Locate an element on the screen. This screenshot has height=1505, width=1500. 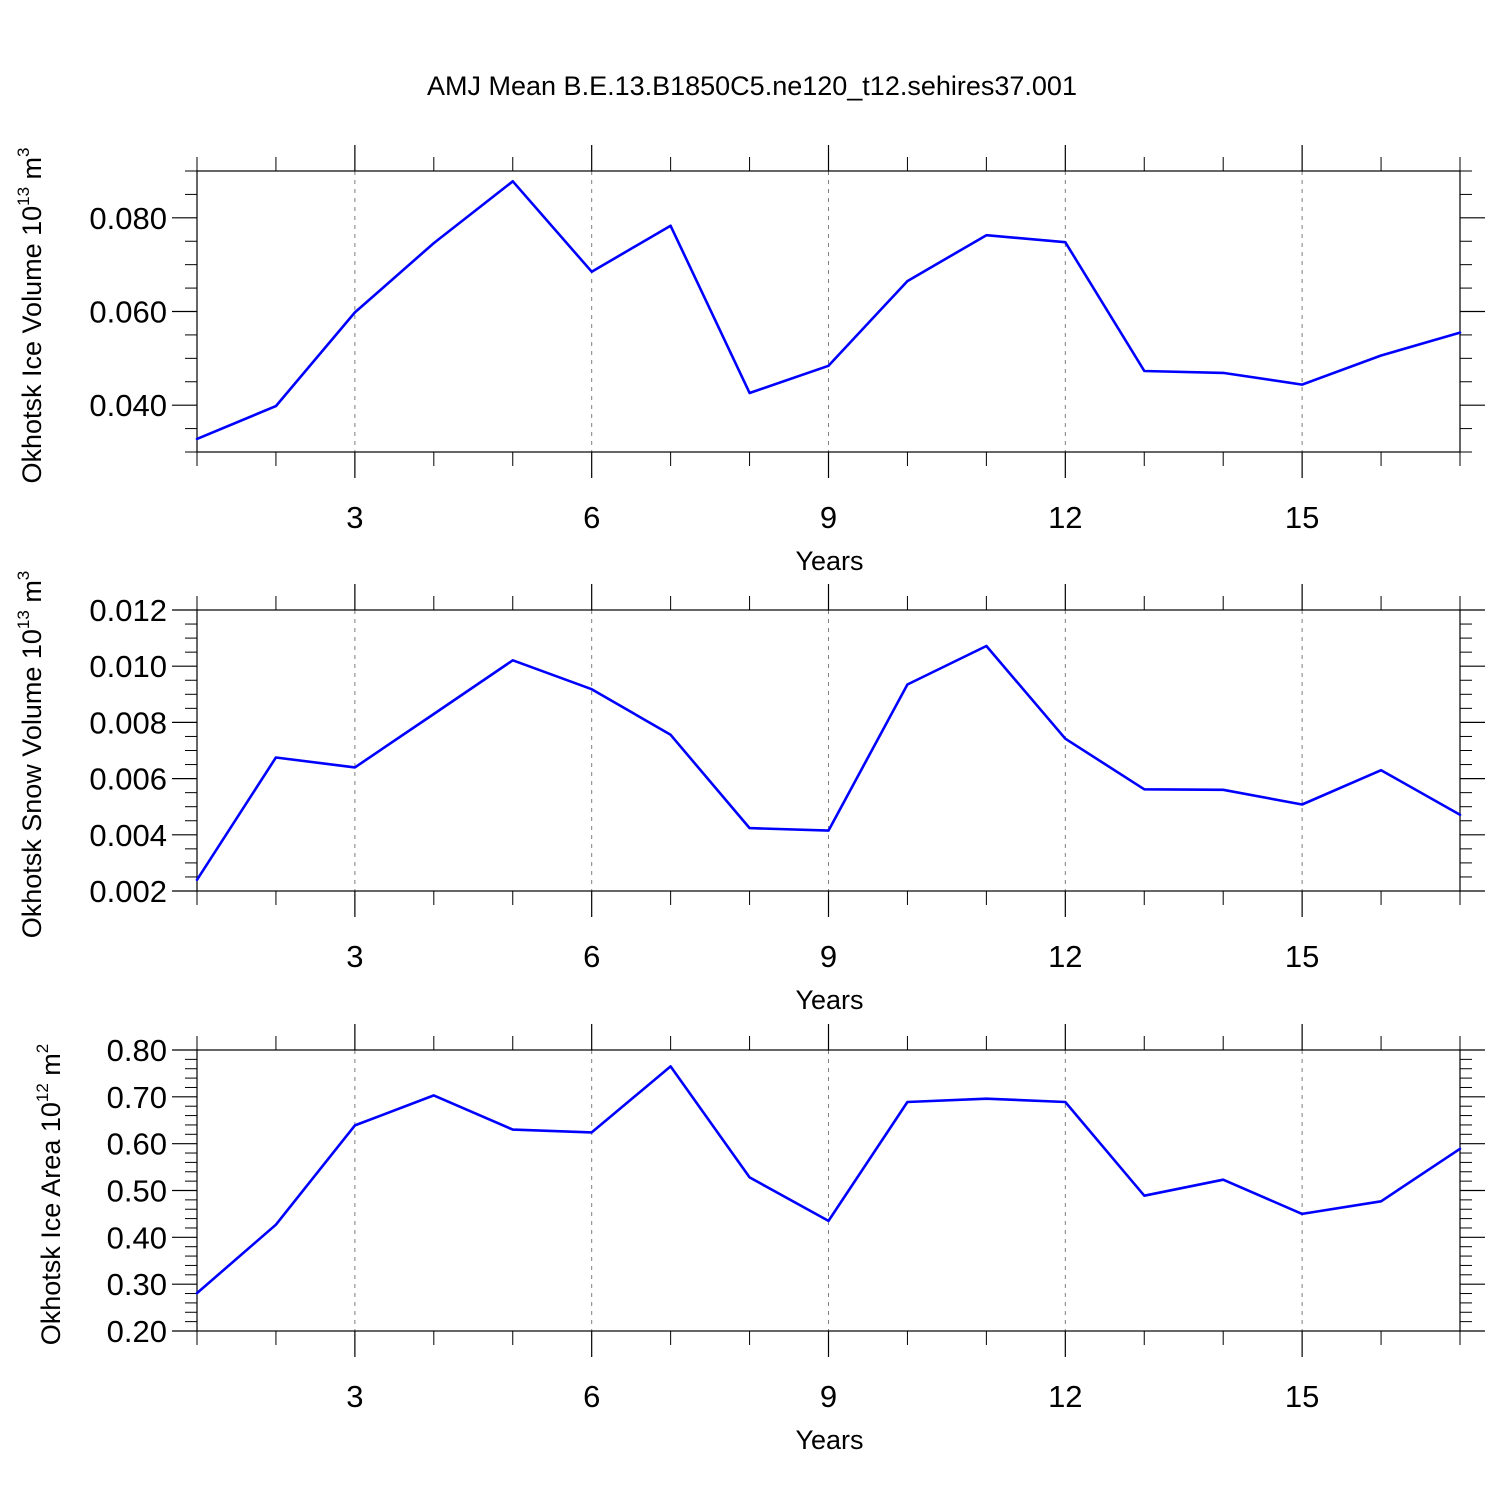
y-tick-label: 0.80 is located at coordinates (137, 1050).